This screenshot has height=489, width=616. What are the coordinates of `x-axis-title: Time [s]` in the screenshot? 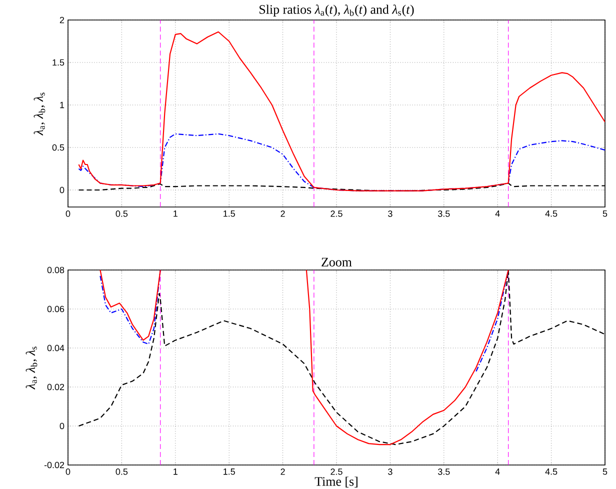 It's located at (336, 482).